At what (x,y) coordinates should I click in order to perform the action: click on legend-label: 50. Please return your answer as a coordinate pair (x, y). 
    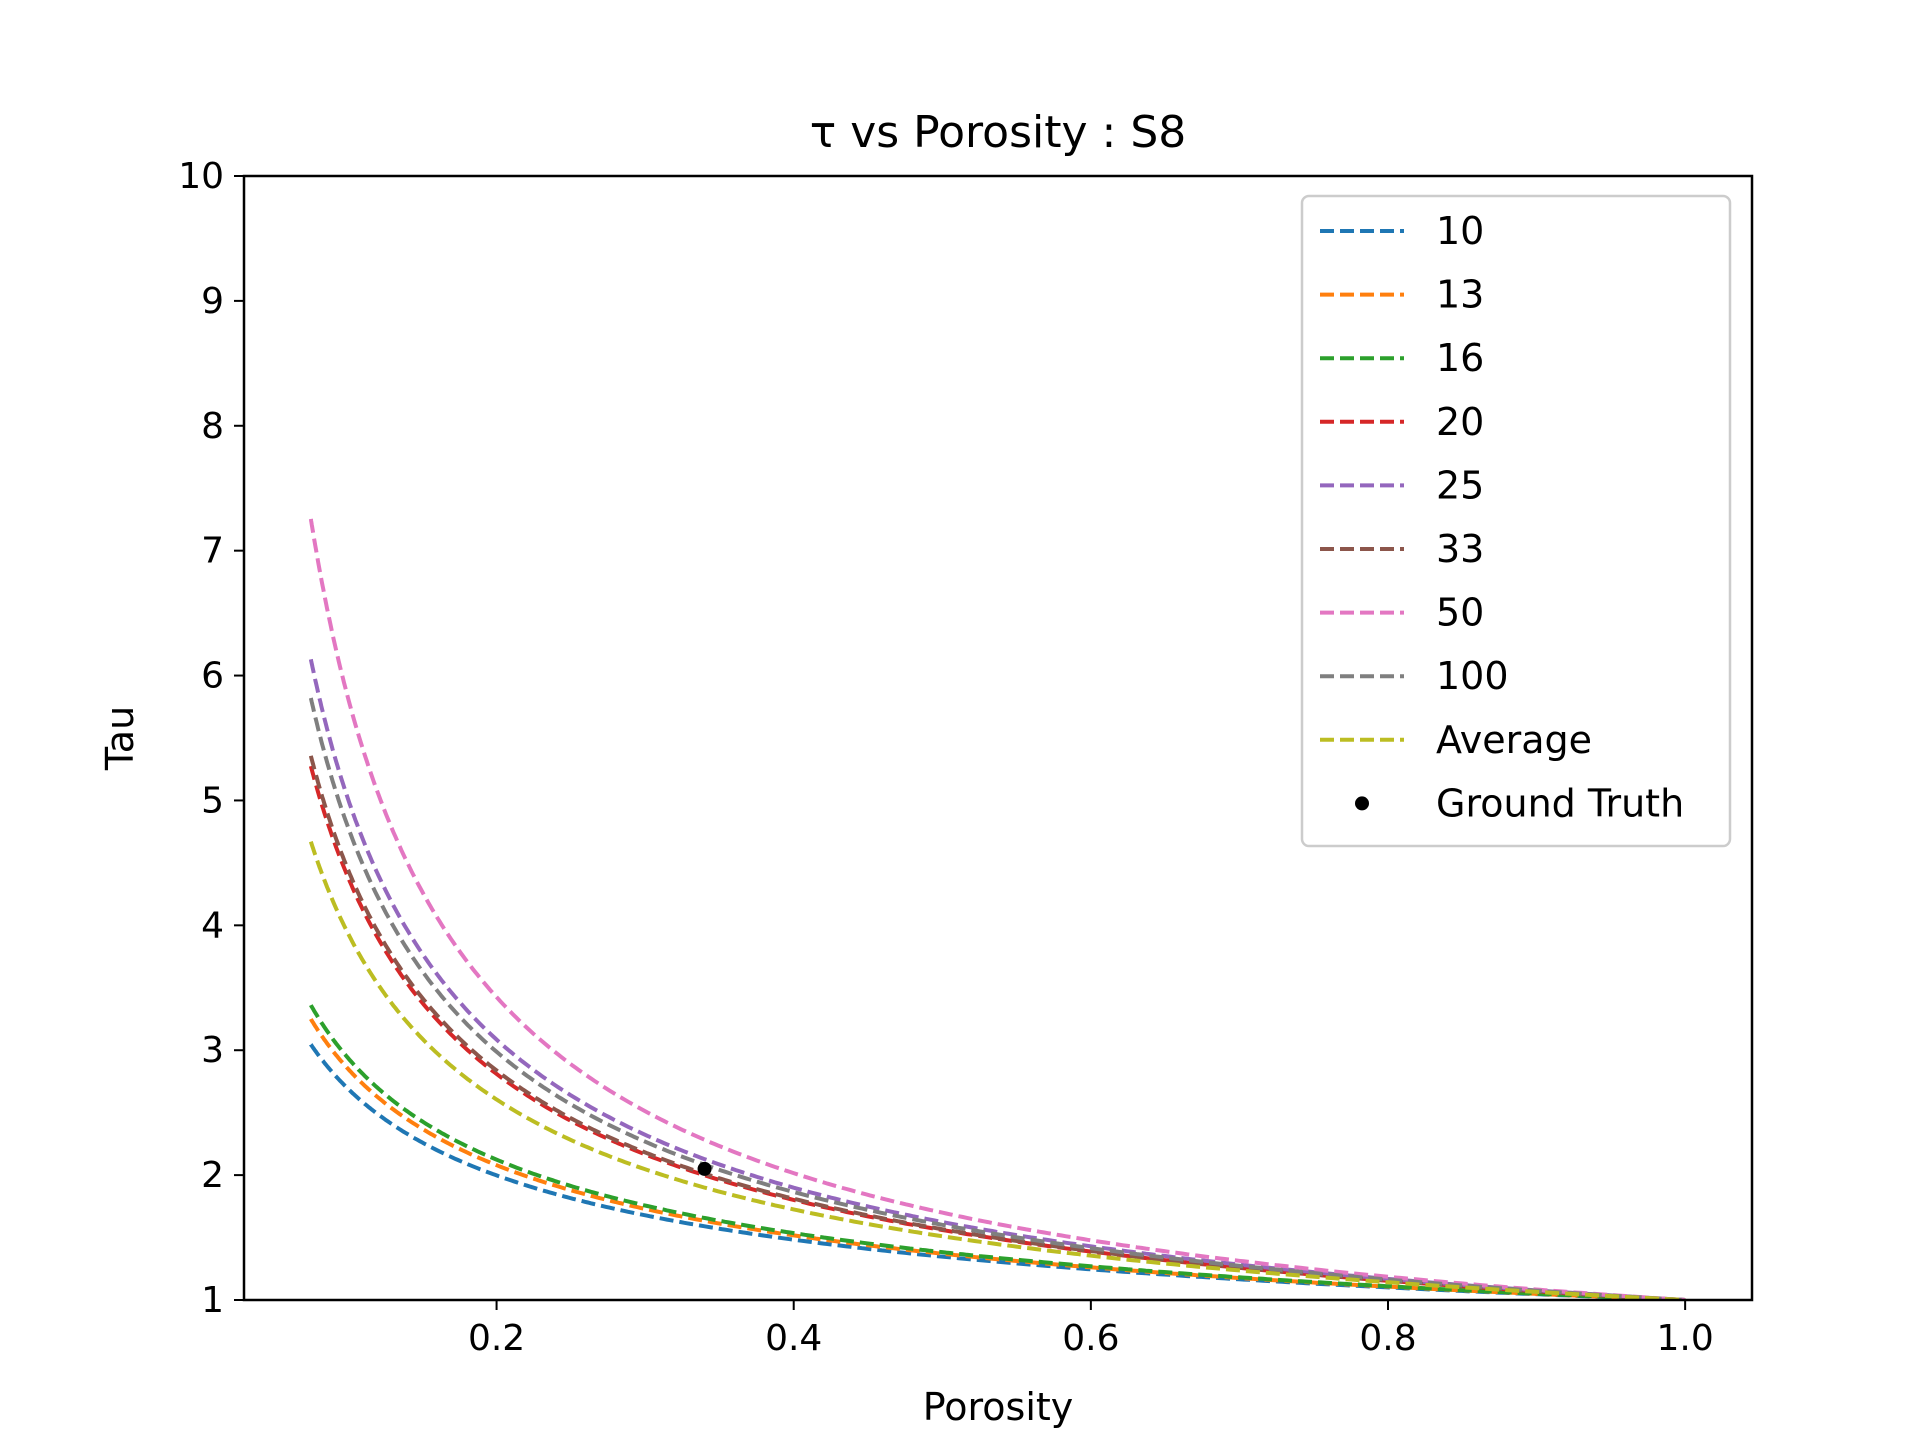
    Looking at the image, I should click on (1460, 613).